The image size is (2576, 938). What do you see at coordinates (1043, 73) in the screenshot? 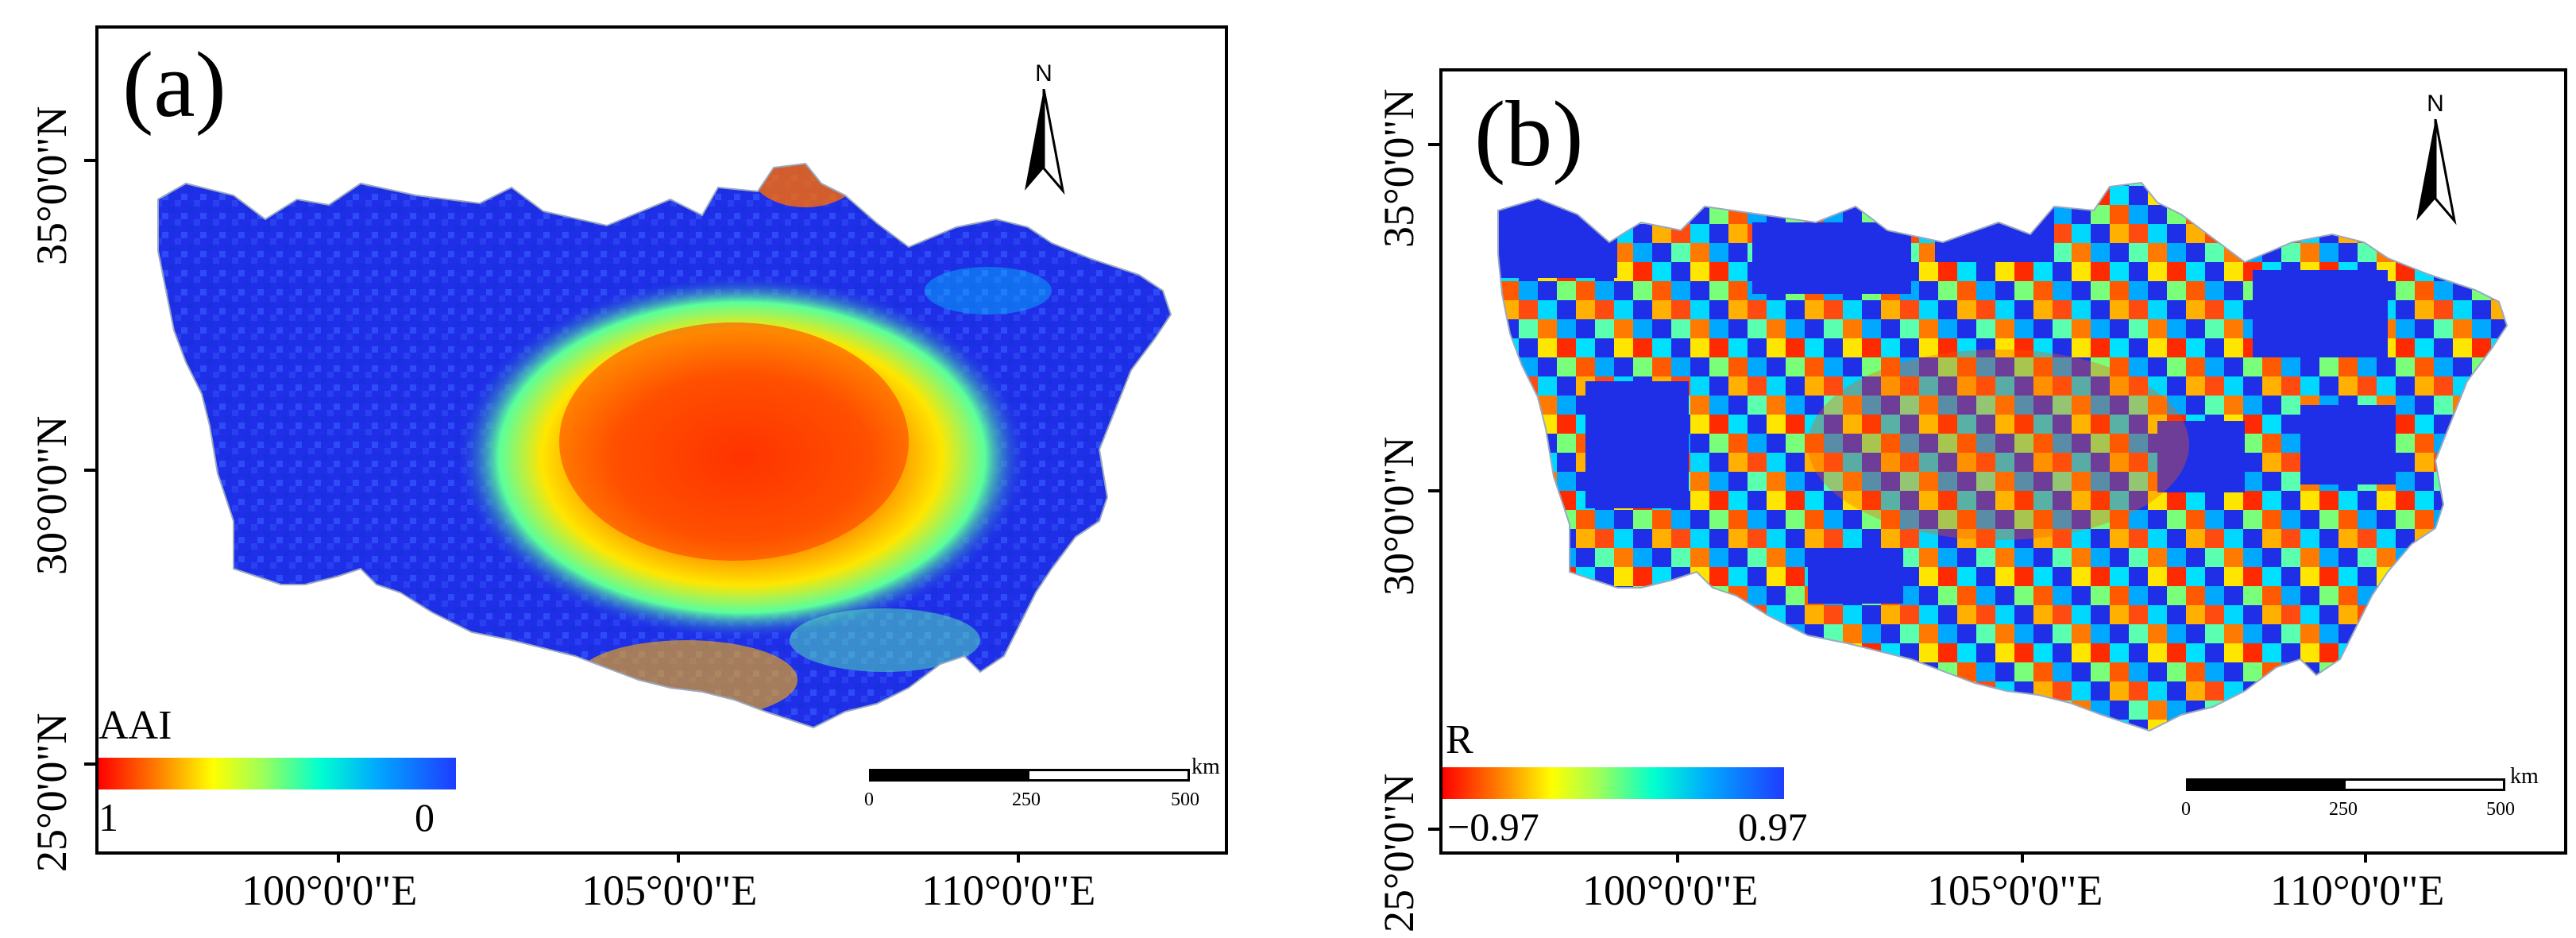
I see `north-letter-a: N` at bounding box center [1043, 73].